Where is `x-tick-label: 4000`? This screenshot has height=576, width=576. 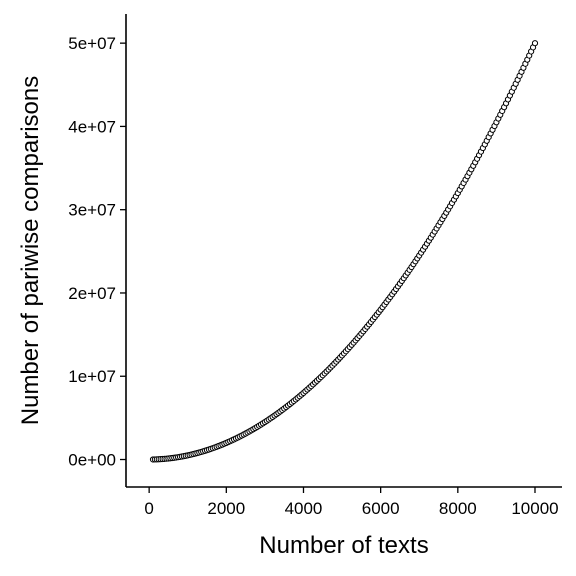
x-tick-label: 4000 is located at coordinates (304, 508).